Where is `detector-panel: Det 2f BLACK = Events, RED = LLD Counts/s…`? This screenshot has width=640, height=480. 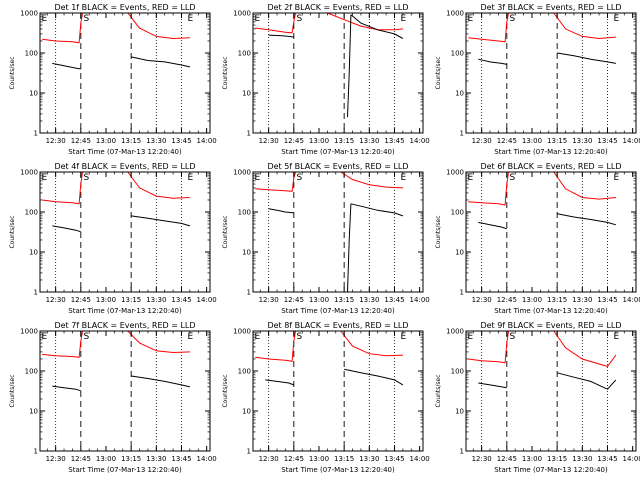 detector-panel: Det 2f BLACK = Events, RED = LLD Counts/s… is located at coordinates (326, 79).